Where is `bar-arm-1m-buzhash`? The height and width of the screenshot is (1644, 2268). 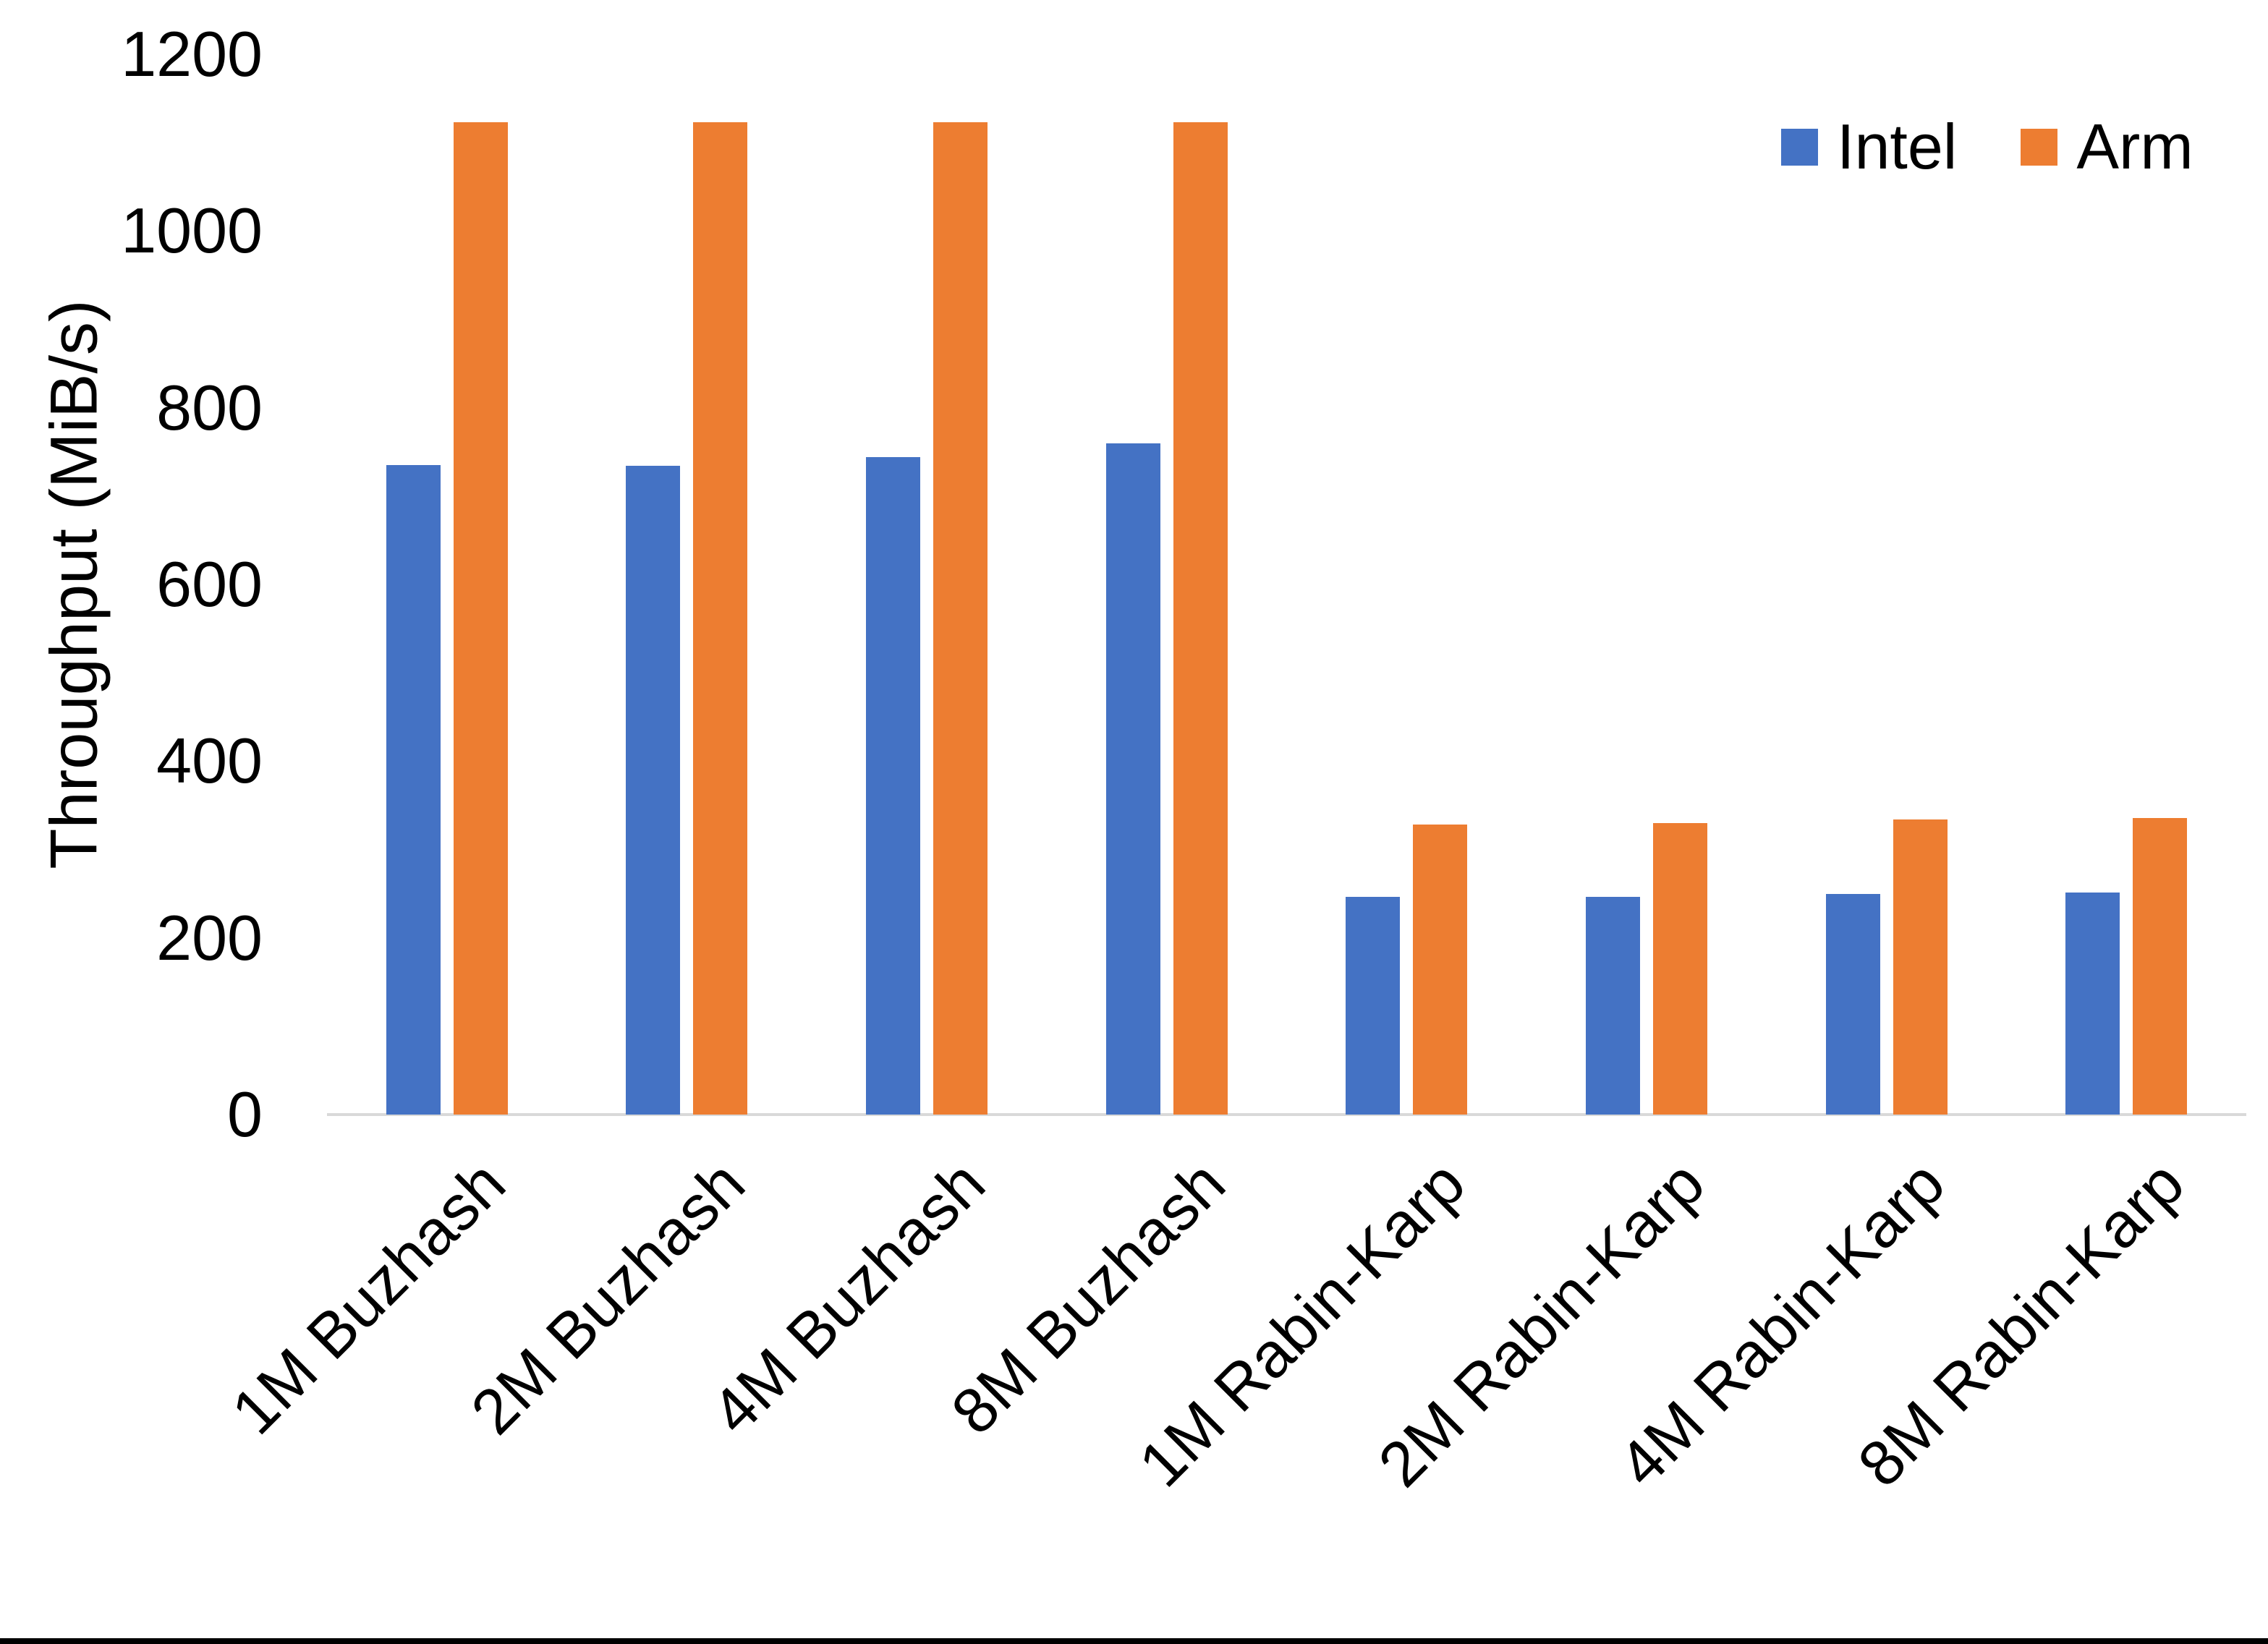 bar-arm-1m-buzhash is located at coordinates (481, 618).